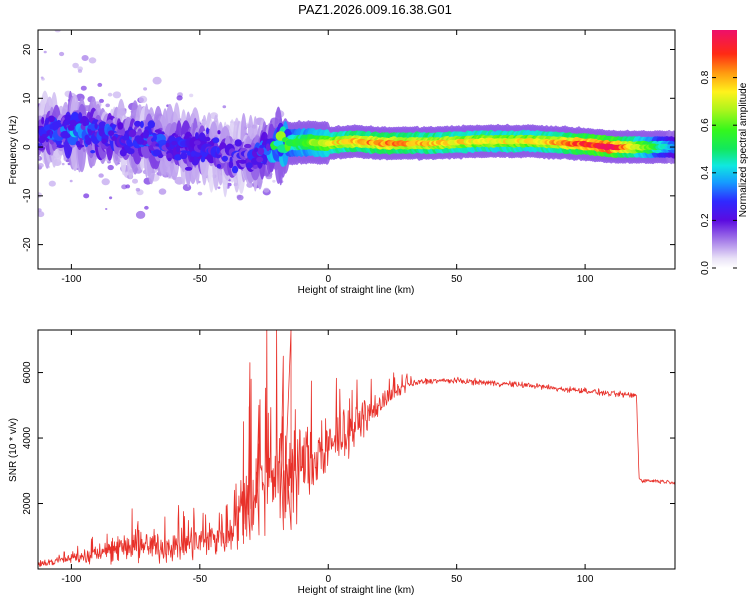  What do you see at coordinates (27, 50) in the screenshot?
I see `spectrogram-y-tick-label: 20` at bounding box center [27, 50].